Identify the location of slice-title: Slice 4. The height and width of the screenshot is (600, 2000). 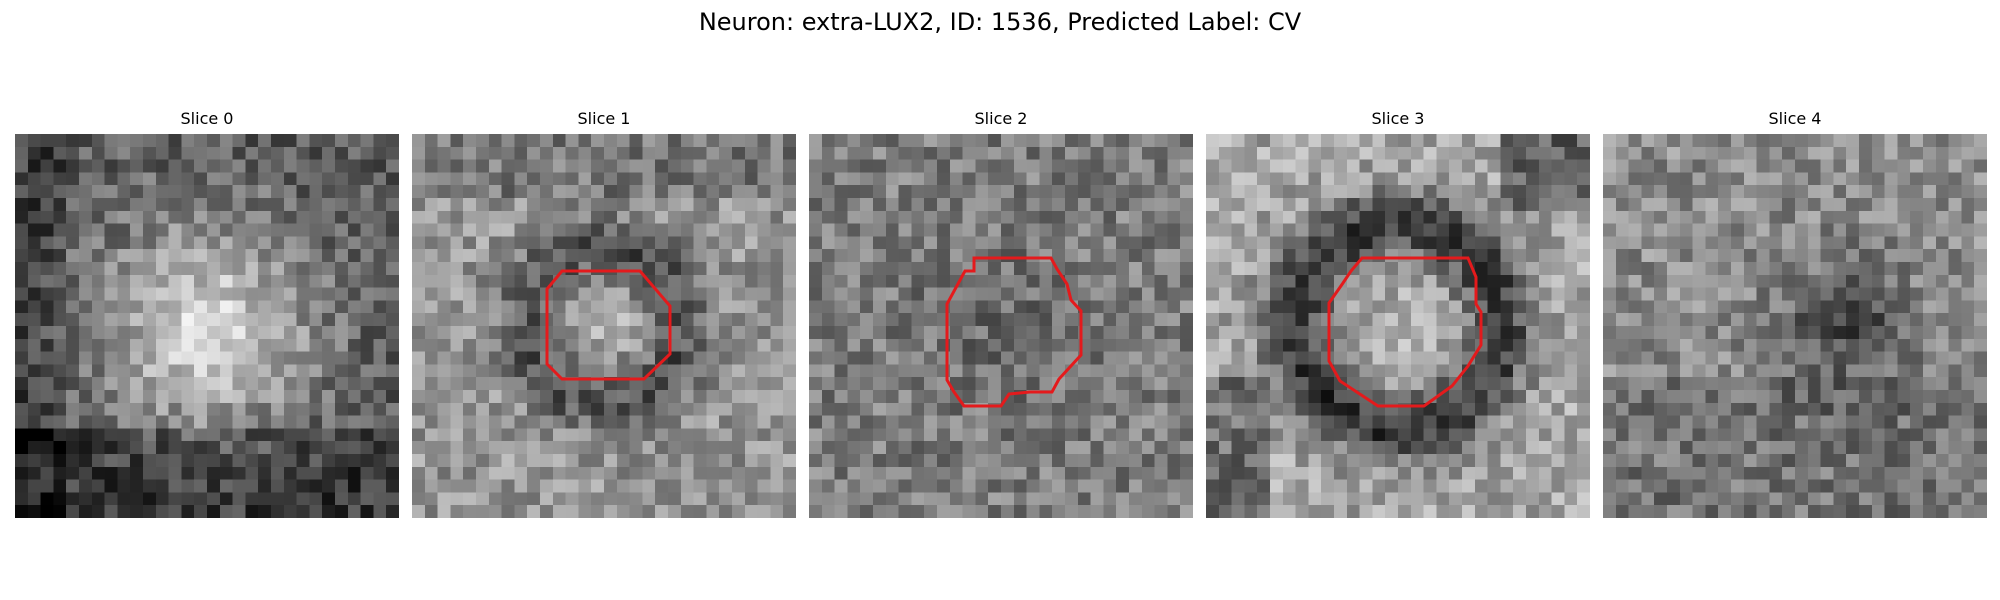
(1795, 119).